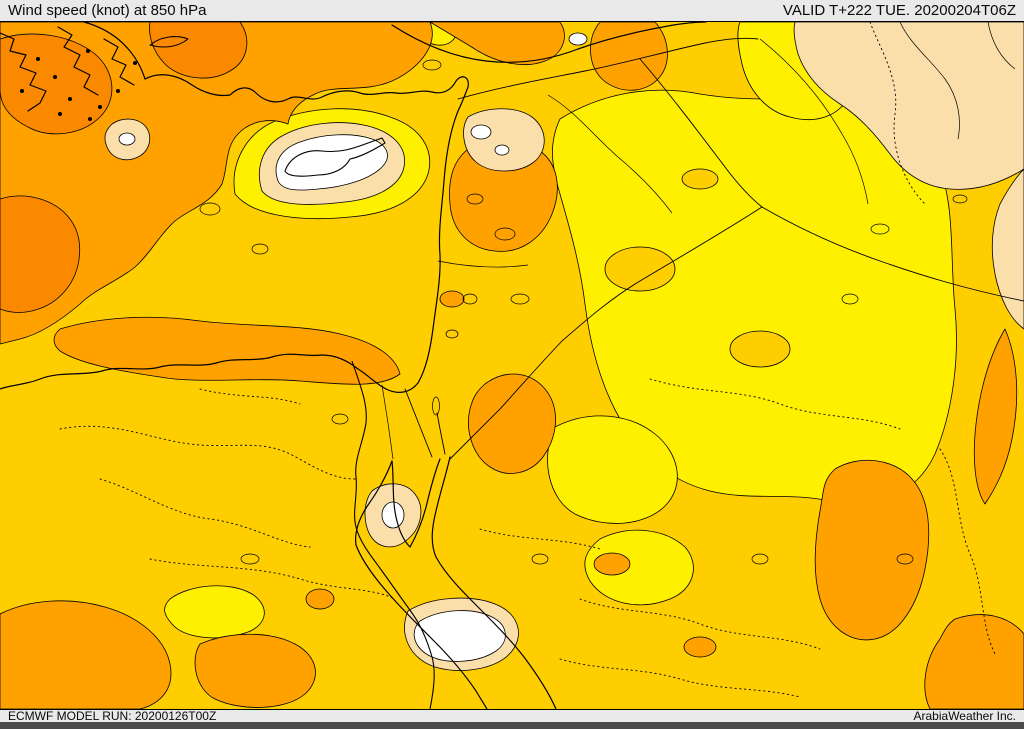 The width and height of the screenshot is (1024, 729). What do you see at coordinates (512, 725) in the screenshot?
I see `bottom-dark-strip` at bounding box center [512, 725].